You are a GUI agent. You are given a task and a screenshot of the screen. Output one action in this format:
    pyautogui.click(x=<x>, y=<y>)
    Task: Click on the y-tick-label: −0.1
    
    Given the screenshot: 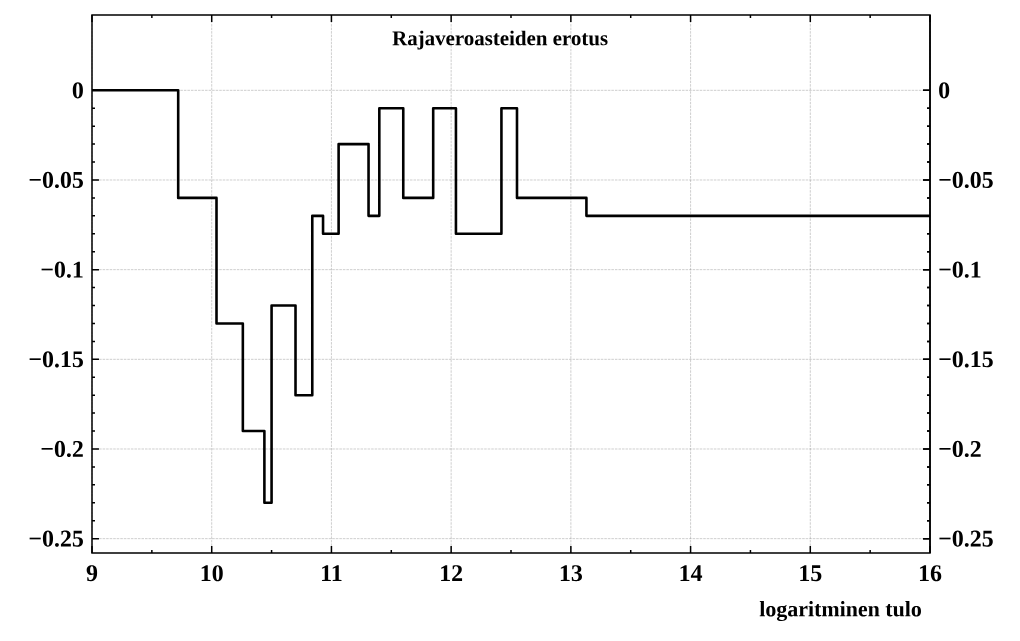 What is the action you would take?
    pyautogui.click(x=62, y=269)
    